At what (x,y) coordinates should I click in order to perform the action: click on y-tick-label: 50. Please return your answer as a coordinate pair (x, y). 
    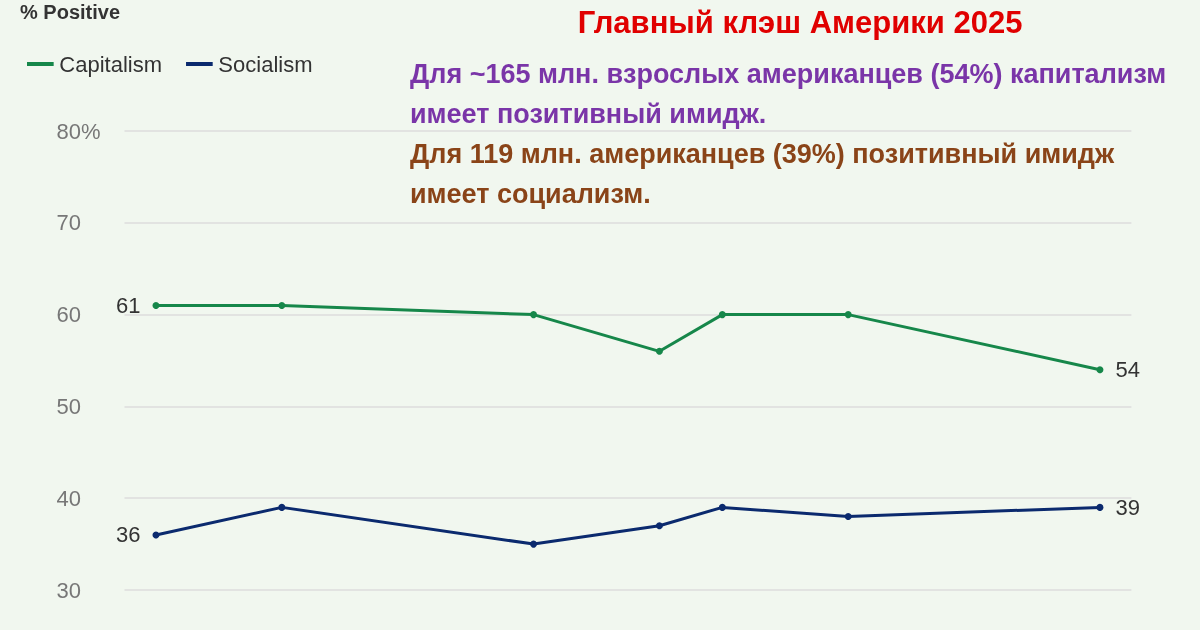
    Looking at the image, I should click on (68, 406).